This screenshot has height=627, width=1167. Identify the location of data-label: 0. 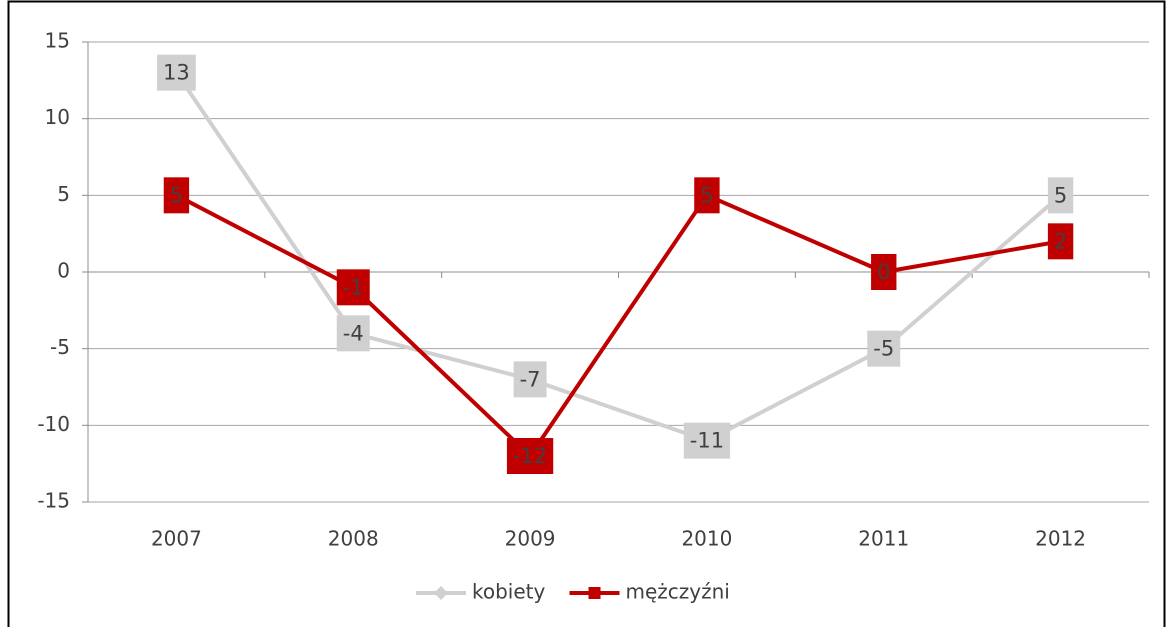
(884, 272).